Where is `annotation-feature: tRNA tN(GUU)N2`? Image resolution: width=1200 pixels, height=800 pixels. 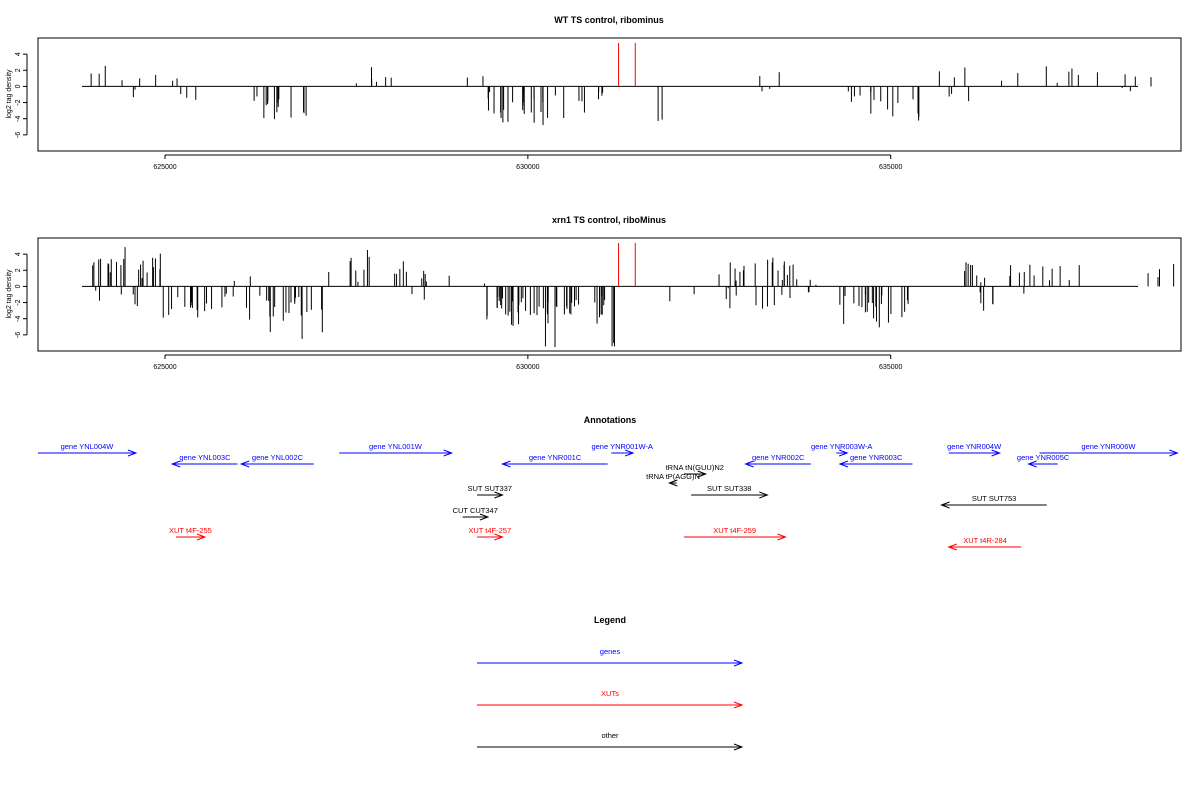 annotation-feature: tRNA tN(GUU)N2 is located at coordinates (695, 470).